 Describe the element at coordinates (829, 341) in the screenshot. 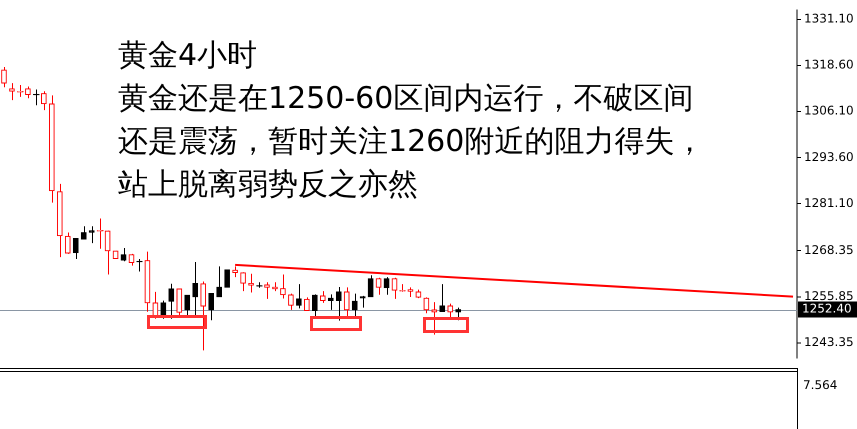

I see `y-tick-label: 1243.35` at that location.